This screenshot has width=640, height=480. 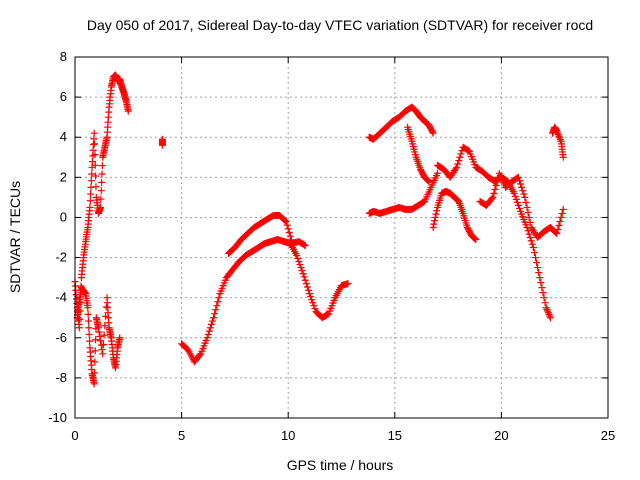 What do you see at coordinates (61, 257) in the screenshot?
I see `y-tick-label: -2` at bounding box center [61, 257].